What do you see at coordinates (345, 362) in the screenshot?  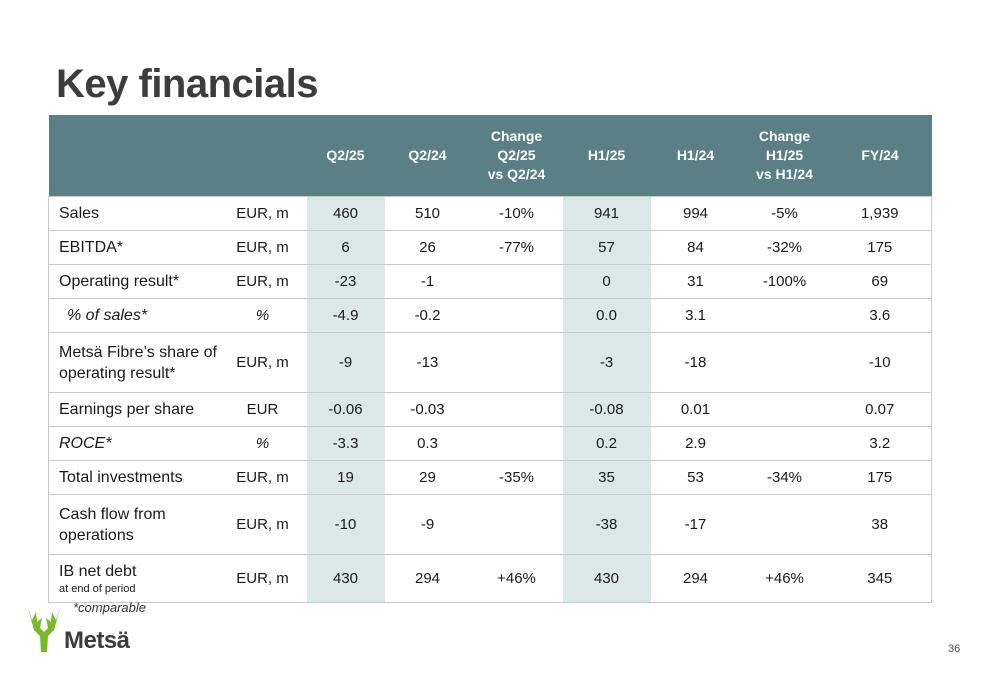 I see `cell-q2-25: -9` at bounding box center [345, 362].